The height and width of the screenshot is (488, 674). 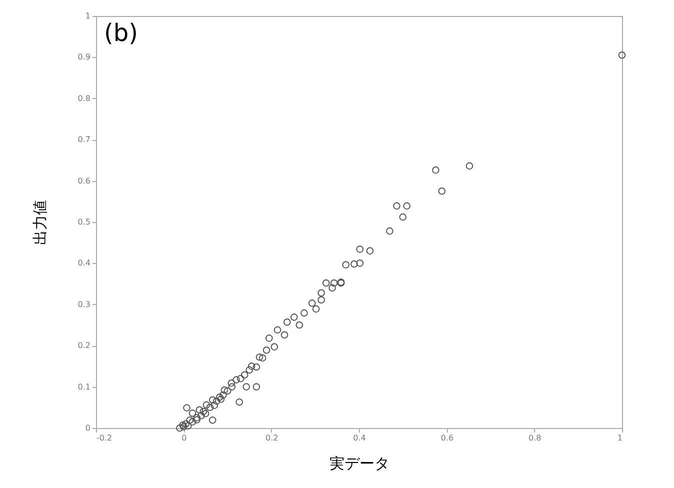 I want to click on annotation: (b), so click(x=121, y=33).